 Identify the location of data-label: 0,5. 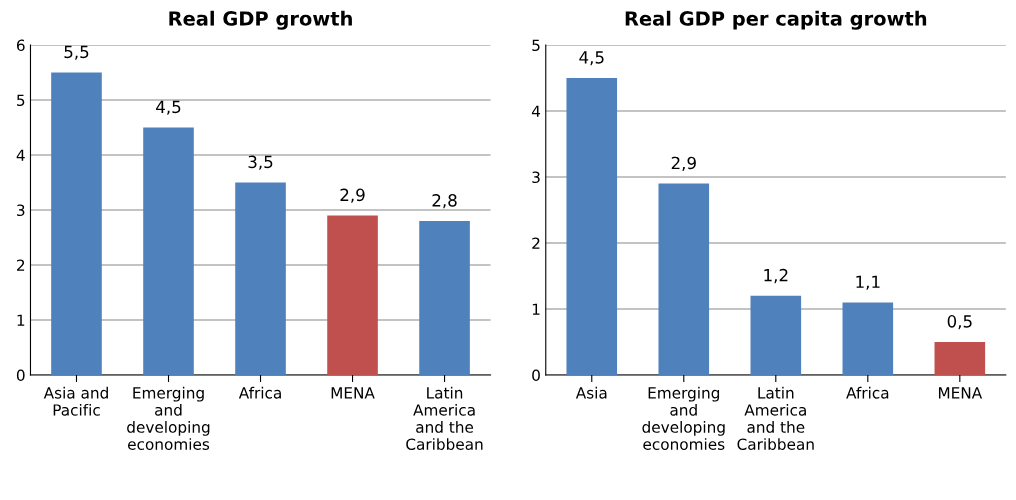
(959, 322).